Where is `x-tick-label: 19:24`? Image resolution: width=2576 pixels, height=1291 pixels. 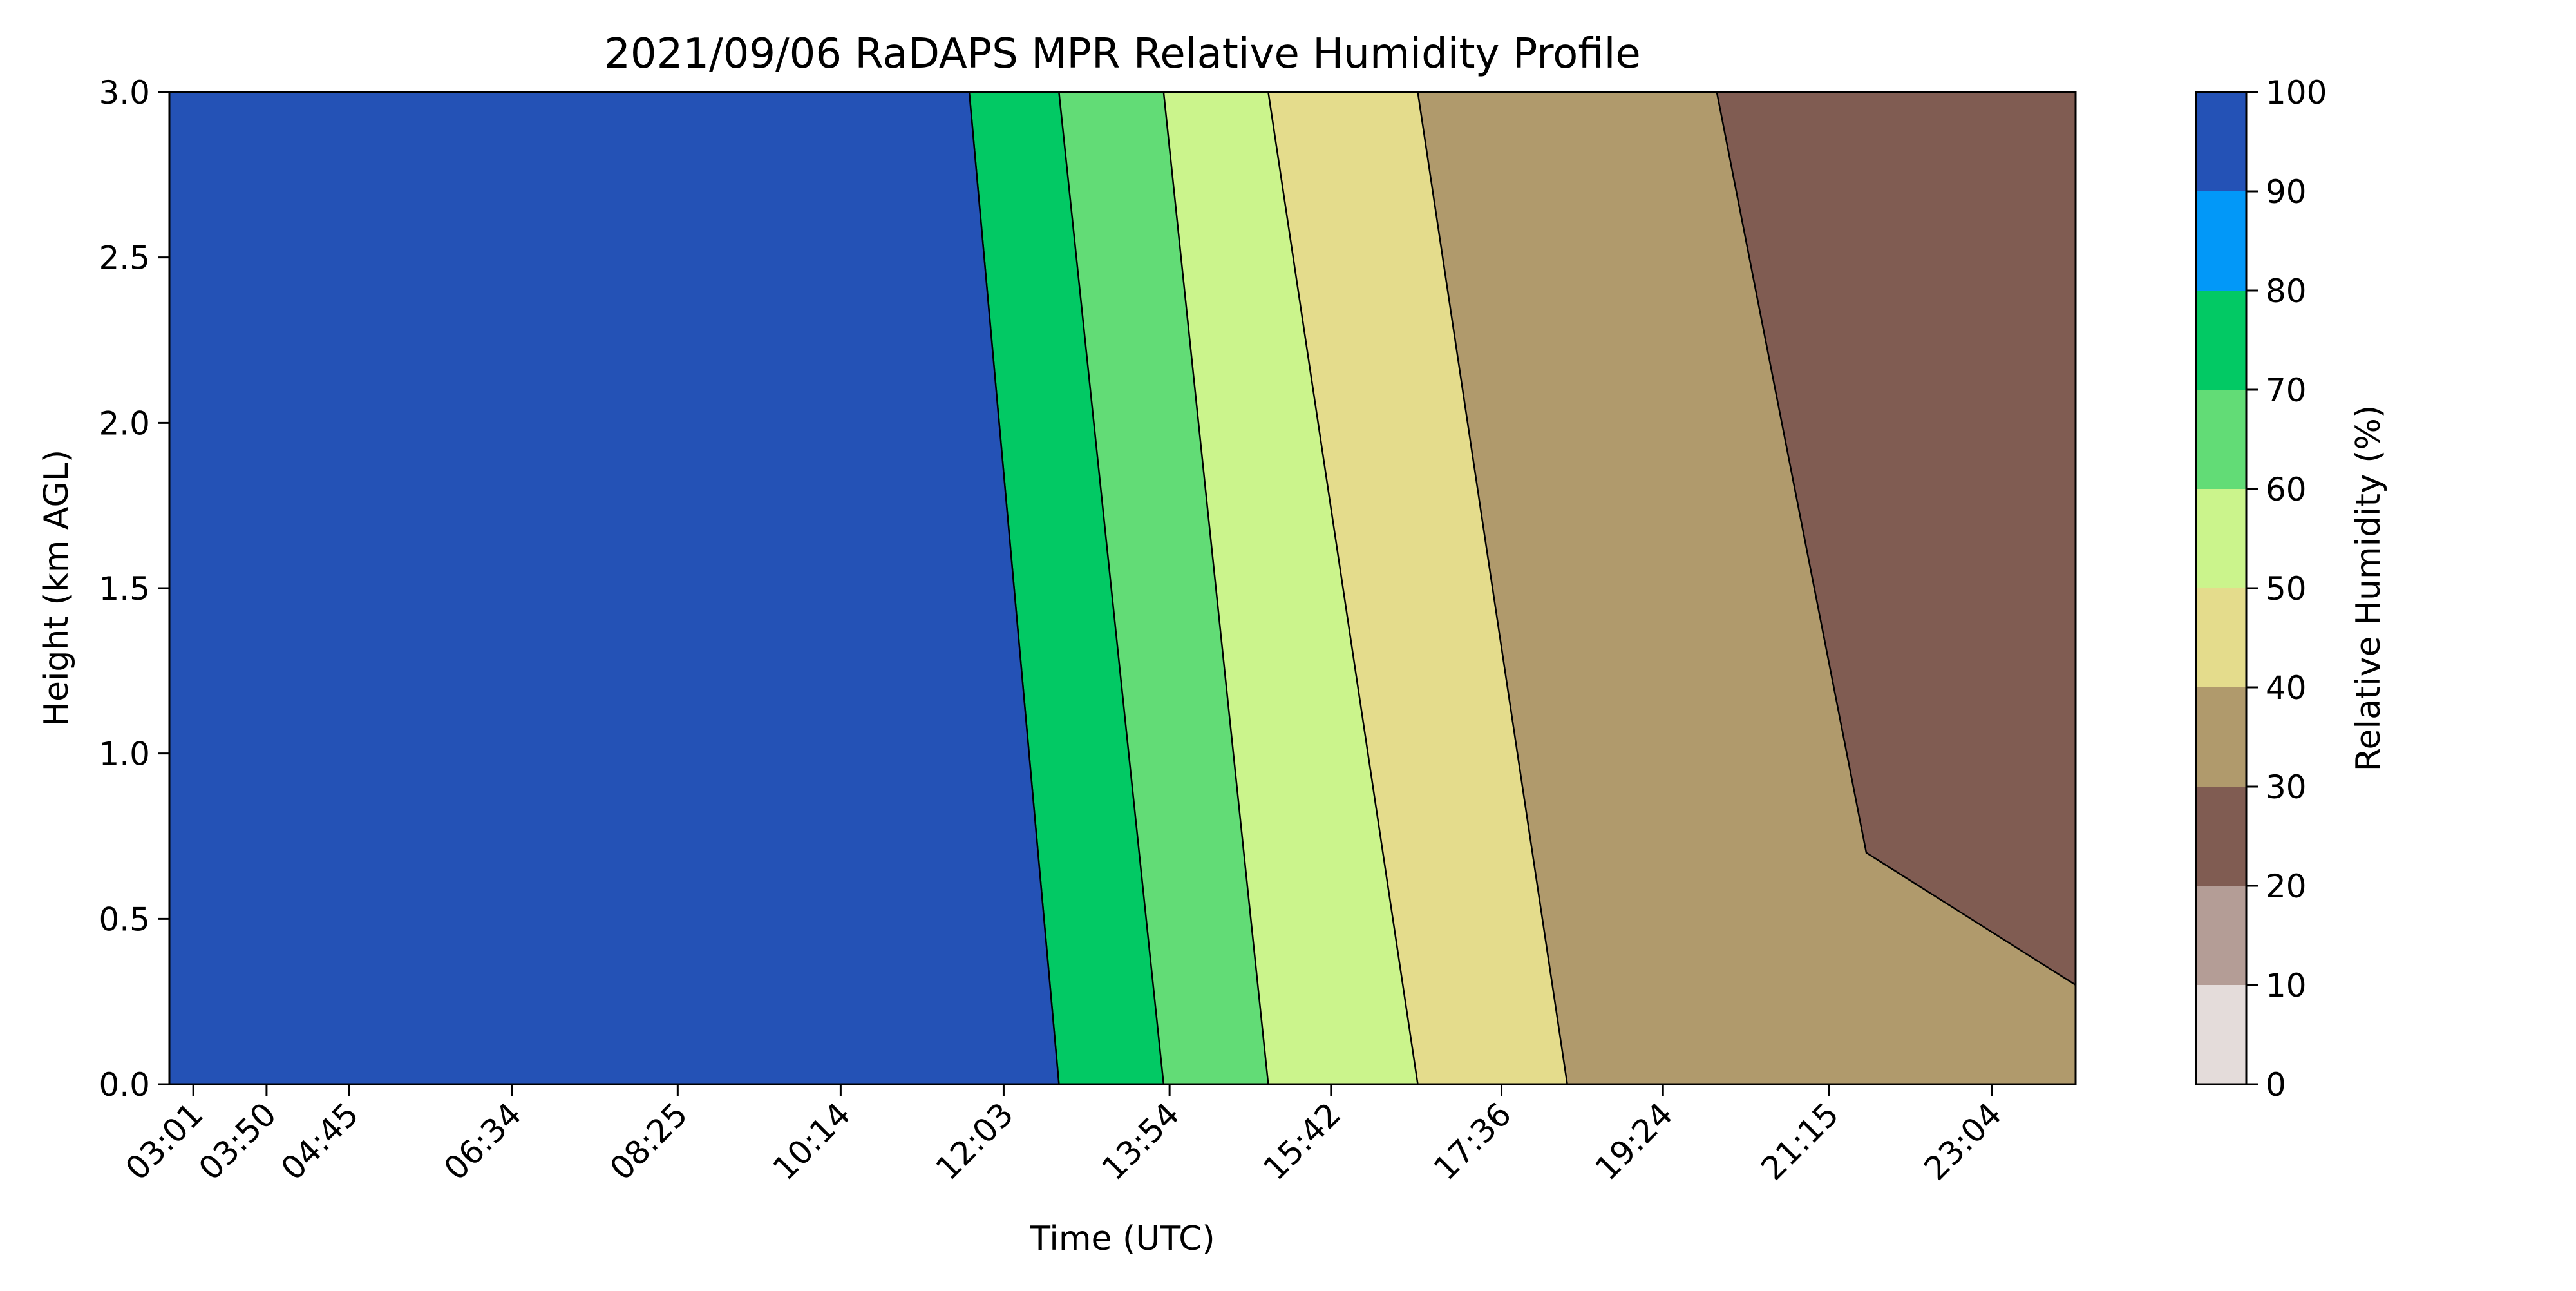 x-tick-label: 19:24 is located at coordinates (1634, 1141).